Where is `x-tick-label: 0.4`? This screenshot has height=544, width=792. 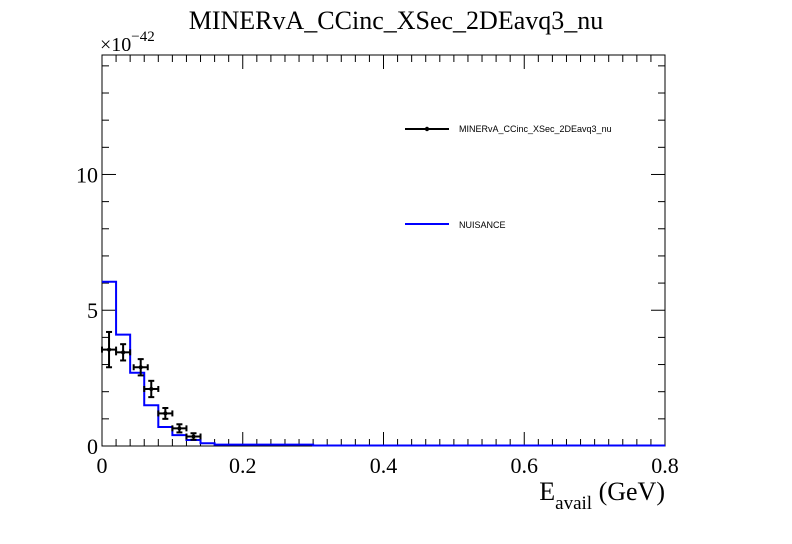
x-tick-label: 0.4 is located at coordinates (384, 465).